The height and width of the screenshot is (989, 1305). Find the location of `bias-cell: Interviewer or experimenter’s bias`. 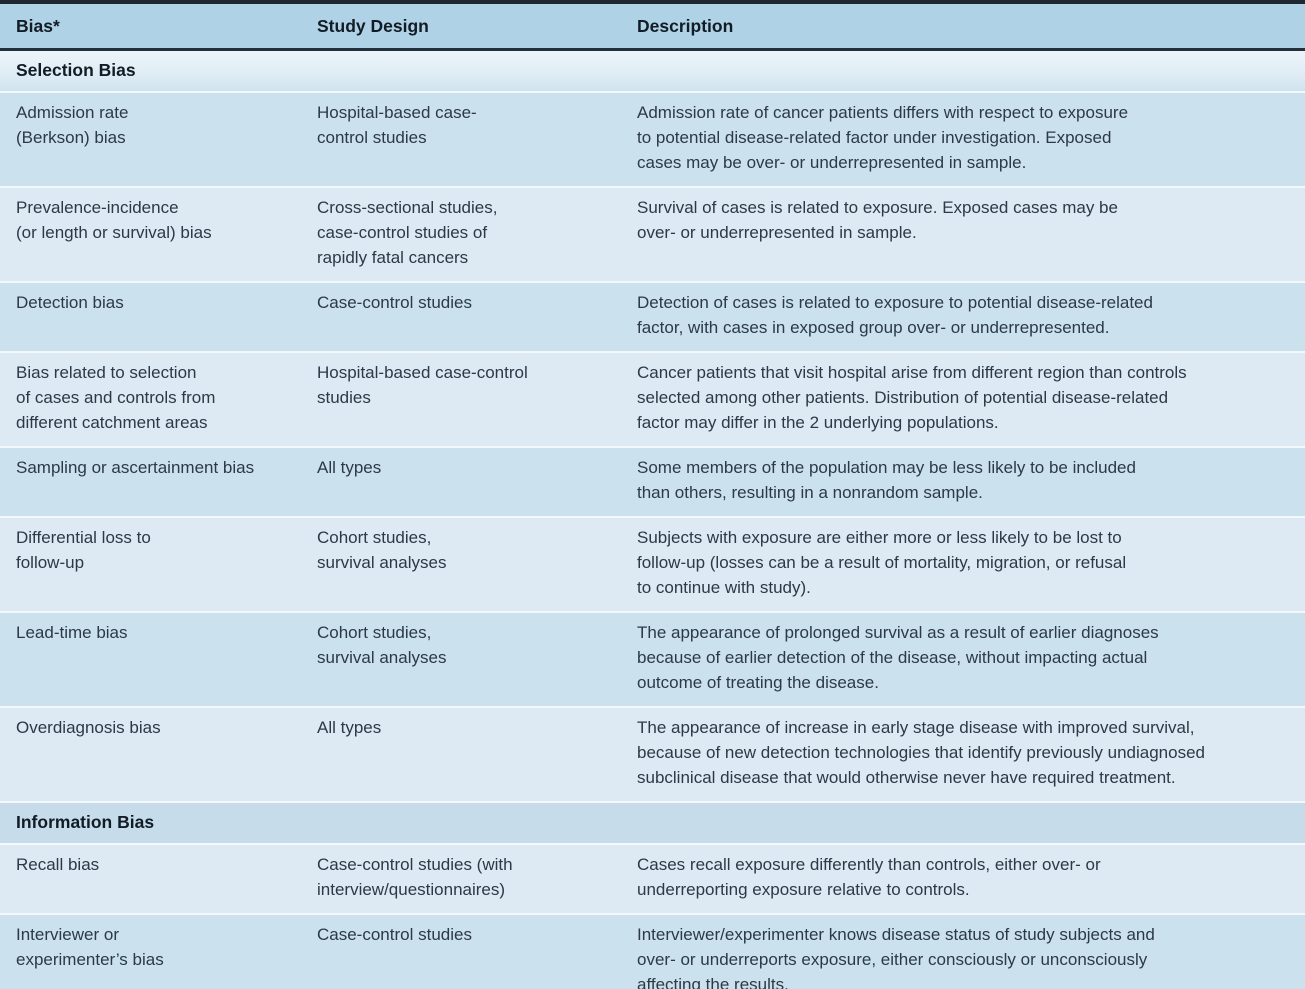

bias-cell: Interviewer or experimenter’s bias is located at coordinates (90, 947).